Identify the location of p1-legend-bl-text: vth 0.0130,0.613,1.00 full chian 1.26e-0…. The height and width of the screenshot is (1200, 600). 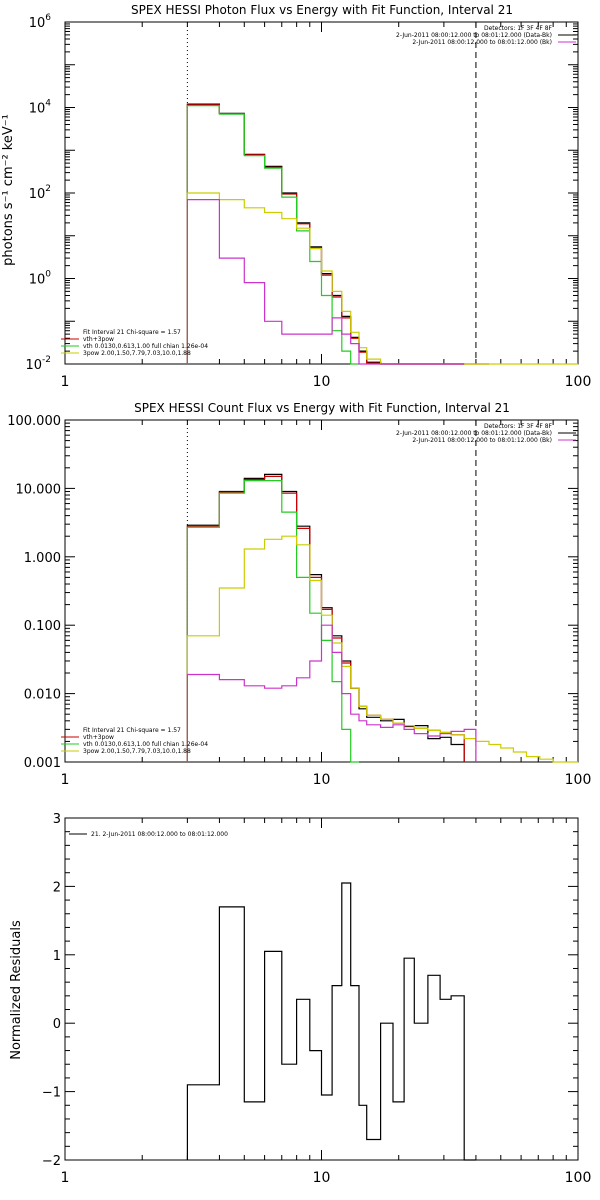
(145, 346).